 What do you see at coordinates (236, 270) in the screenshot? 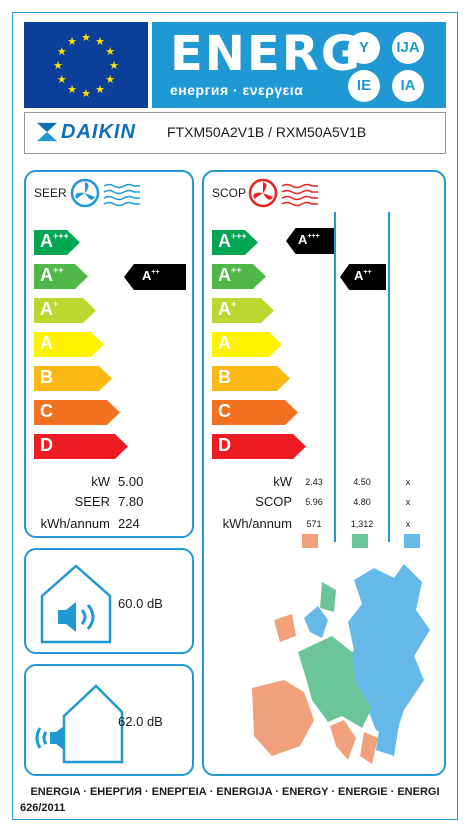
I see `scop-class-sup: ++` at bounding box center [236, 270].